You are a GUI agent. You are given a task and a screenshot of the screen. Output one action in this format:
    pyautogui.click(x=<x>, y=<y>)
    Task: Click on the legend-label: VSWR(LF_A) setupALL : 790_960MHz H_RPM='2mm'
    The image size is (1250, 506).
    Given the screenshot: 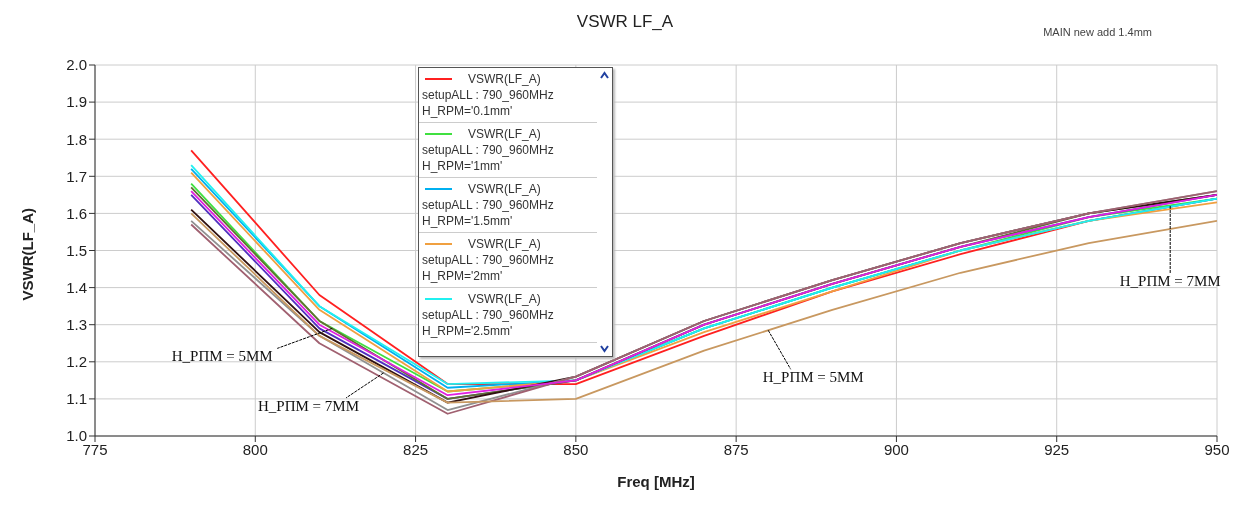 What is the action you would take?
    pyautogui.click(x=488, y=260)
    